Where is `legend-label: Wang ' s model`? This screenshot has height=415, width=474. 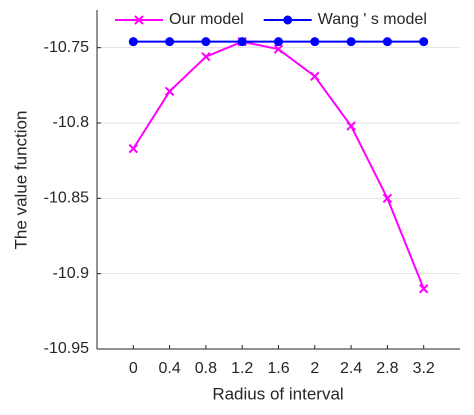 legend-label: Wang ' s model is located at coordinates (372, 19).